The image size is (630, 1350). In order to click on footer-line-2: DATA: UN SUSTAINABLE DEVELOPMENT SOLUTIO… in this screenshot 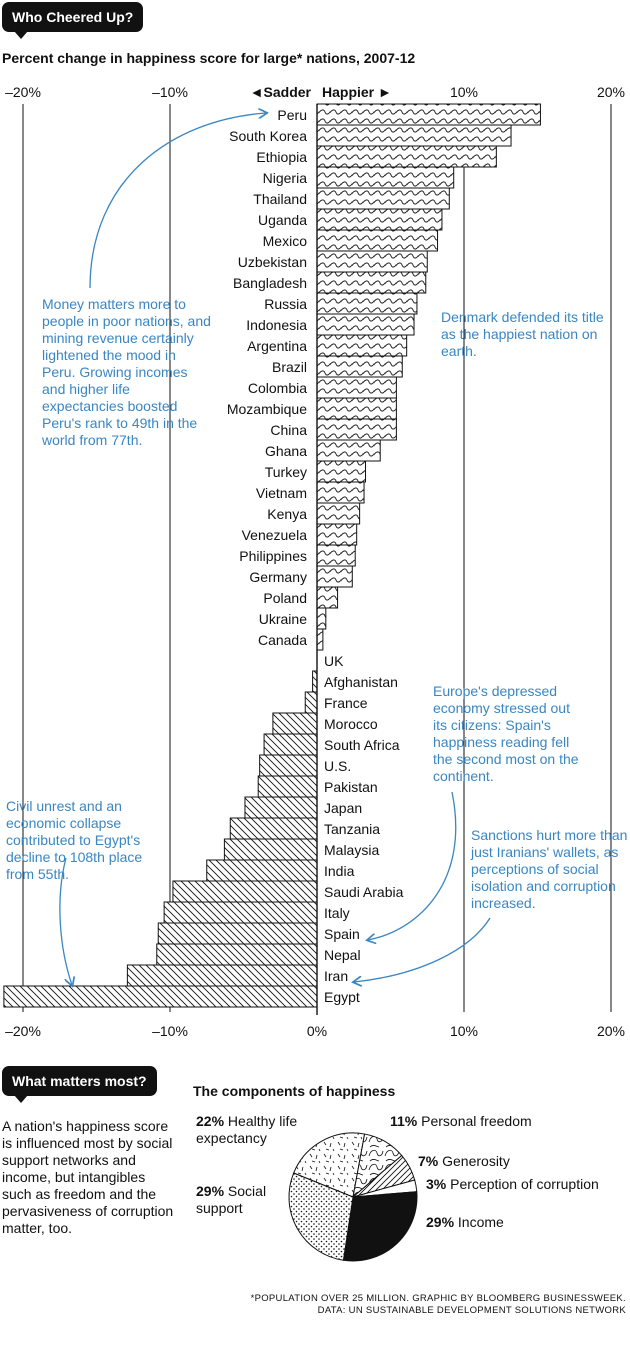, I will do `click(471, 1310)`.